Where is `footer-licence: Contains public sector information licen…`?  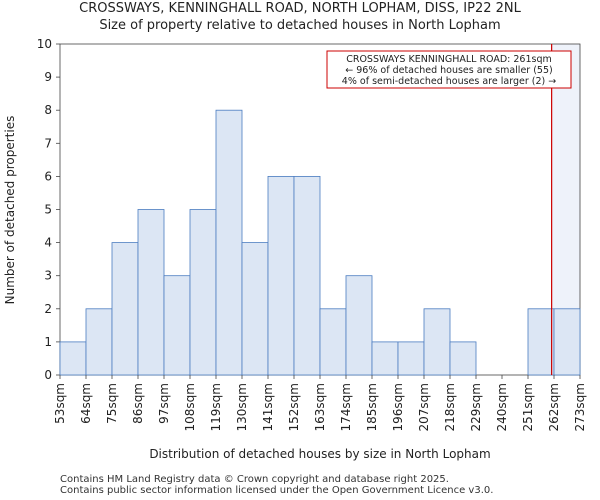 footer-licence: Contains public sector information licen… is located at coordinates (277, 490).